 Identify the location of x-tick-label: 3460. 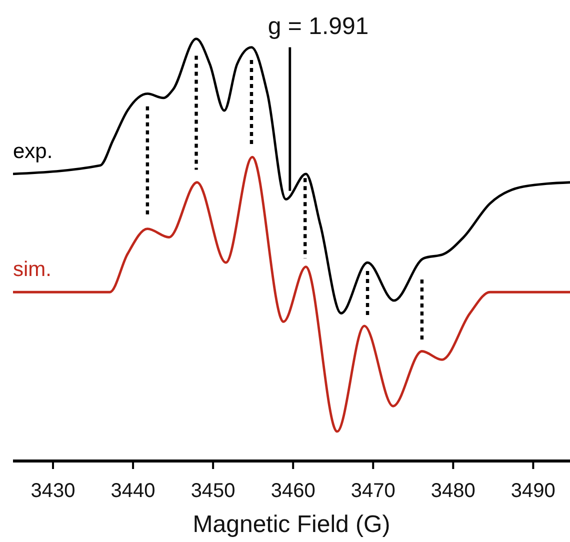
(293, 491).